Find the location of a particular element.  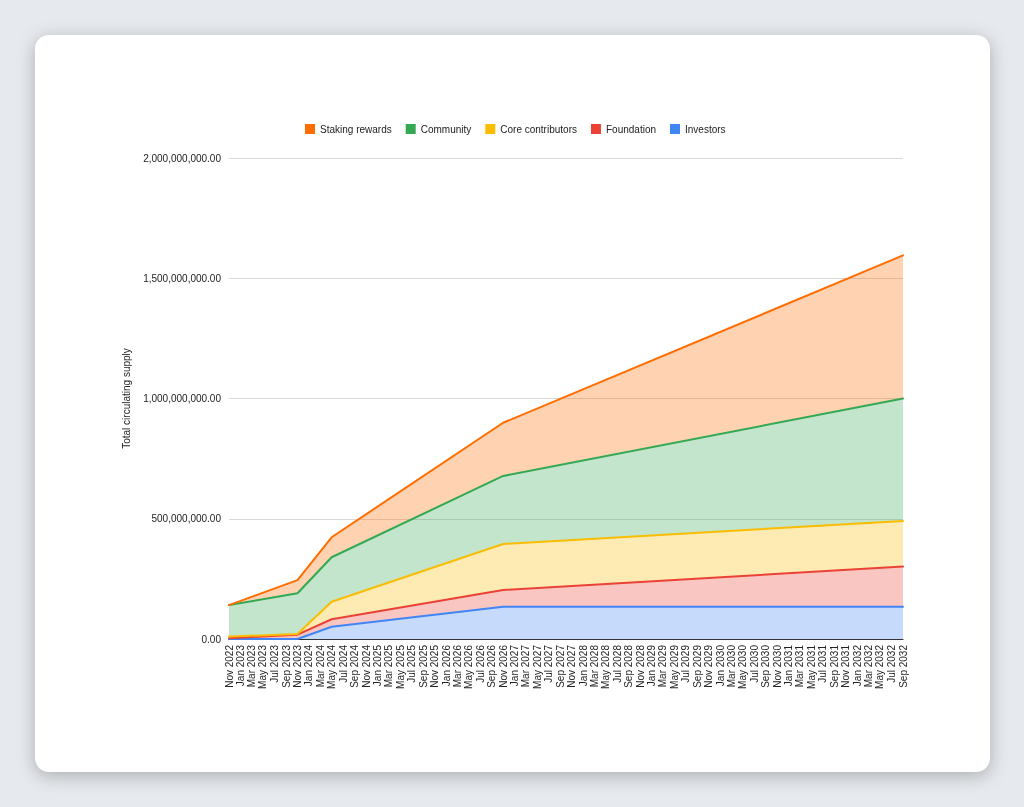

x-tick-label: Nov 2022 is located at coordinates (229, 666).